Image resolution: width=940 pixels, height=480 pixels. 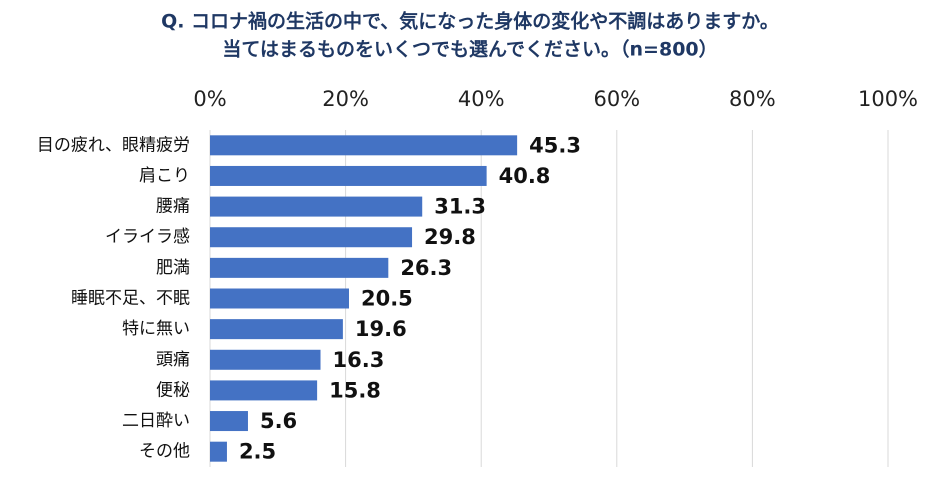 What do you see at coordinates (555, 145) in the screenshot?
I see `value-label: 45.3` at bounding box center [555, 145].